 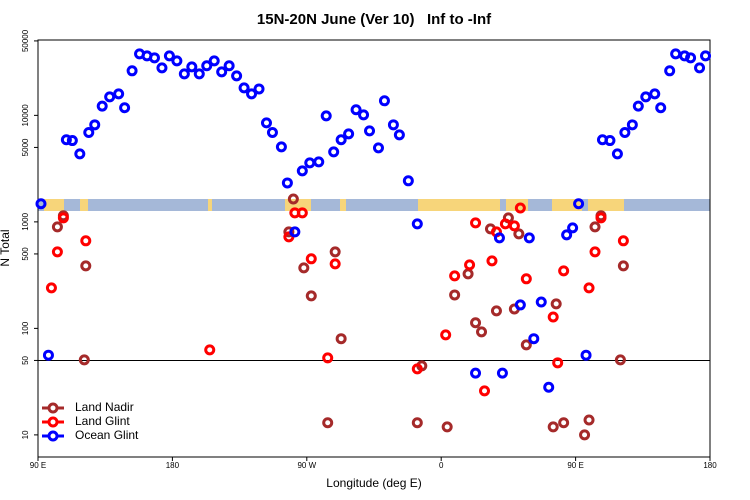 What do you see at coordinates (25, 328) in the screenshot?
I see `y-tick-label: 100` at bounding box center [25, 328].